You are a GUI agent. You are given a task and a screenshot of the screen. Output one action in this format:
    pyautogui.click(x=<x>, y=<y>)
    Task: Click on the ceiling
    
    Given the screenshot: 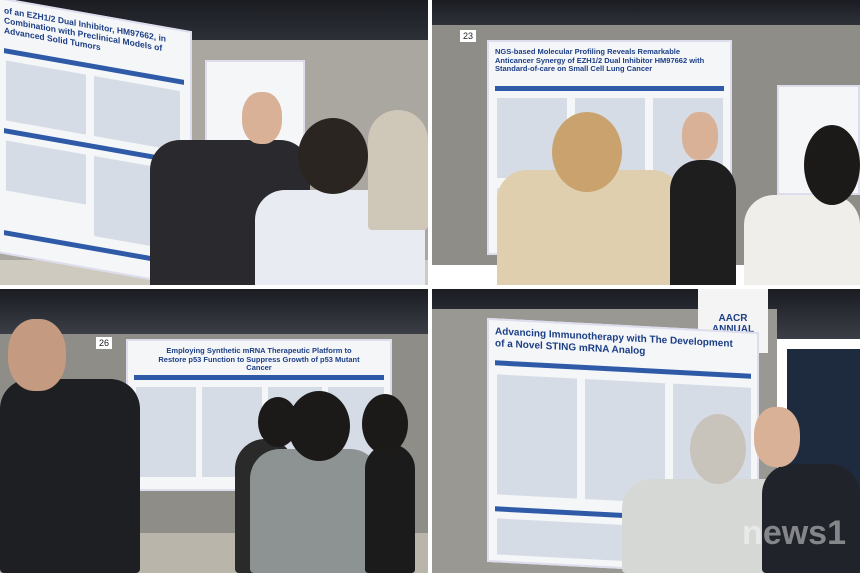 What is the action you would take?
    pyautogui.click(x=214, y=311)
    